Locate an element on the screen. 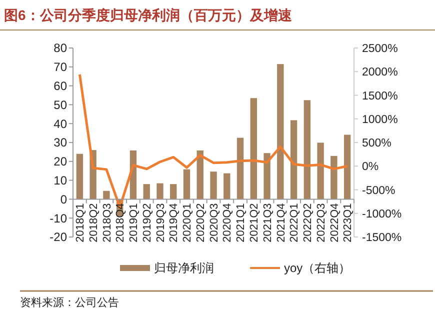 This screenshot has height=327, width=435. y-tick-label: 50 is located at coordinates (61, 105).